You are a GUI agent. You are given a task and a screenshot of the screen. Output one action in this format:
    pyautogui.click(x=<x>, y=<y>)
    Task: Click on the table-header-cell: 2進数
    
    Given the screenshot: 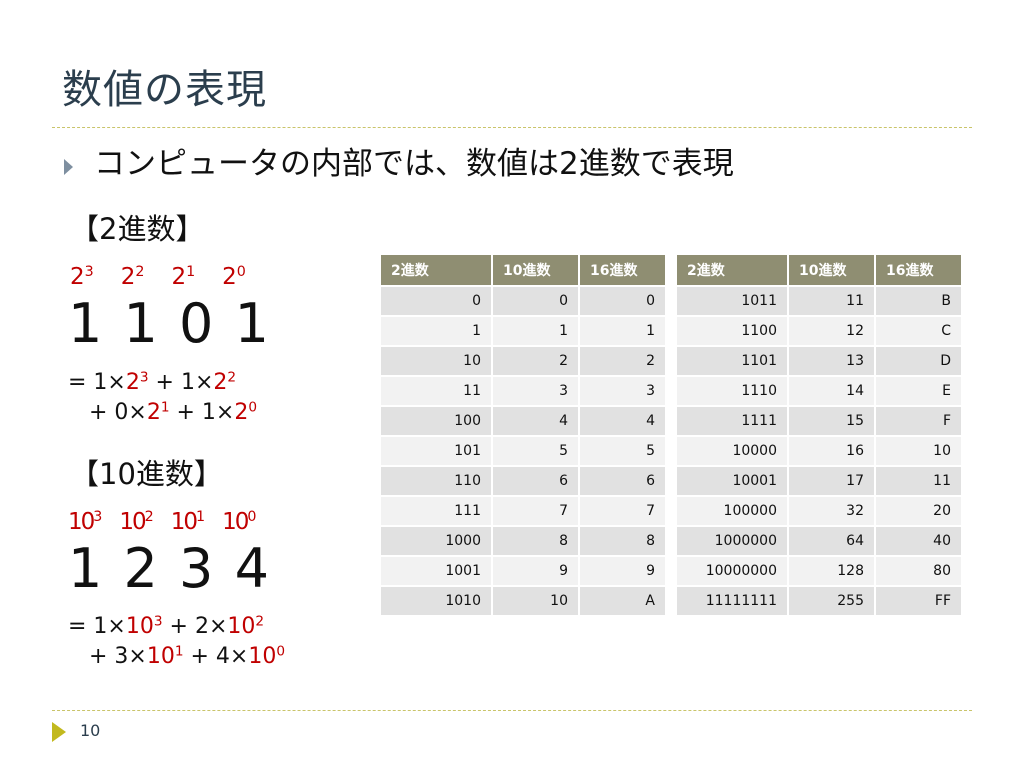 What is the action you would take?
    pyautogui.click(x=732, y=270)
    